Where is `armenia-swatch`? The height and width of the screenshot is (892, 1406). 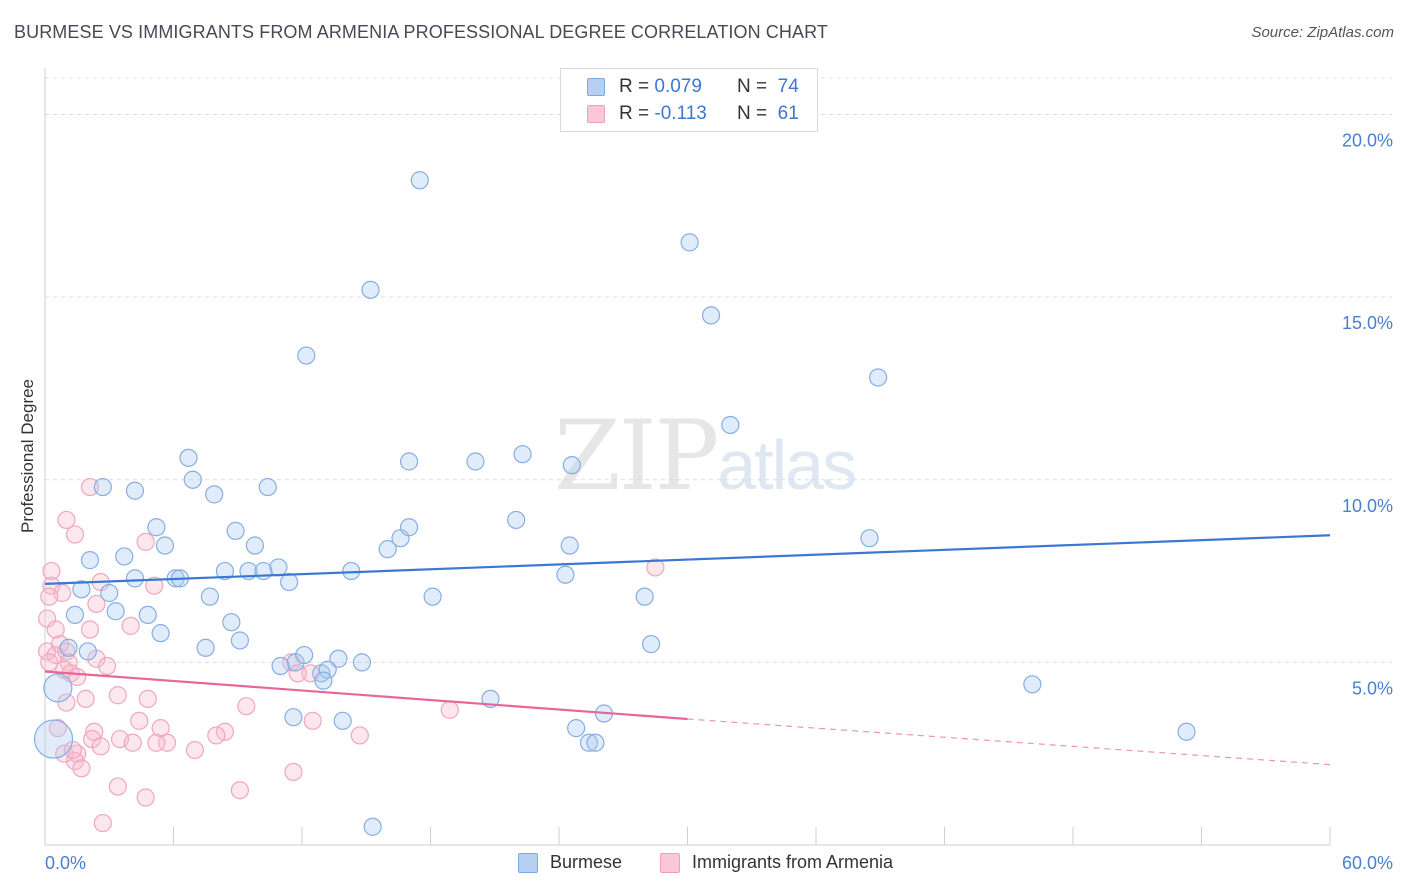
armenia-swatch is located at coordinates (670, 862).